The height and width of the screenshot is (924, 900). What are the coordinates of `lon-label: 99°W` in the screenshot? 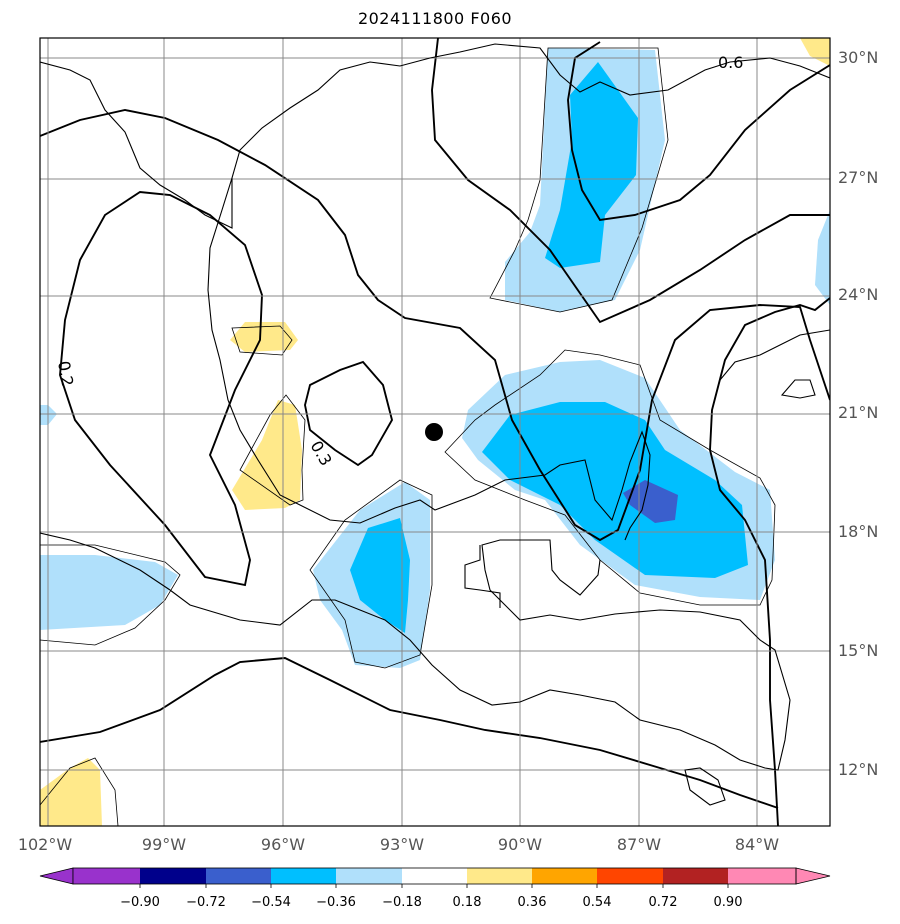 It's located at (164, 844).